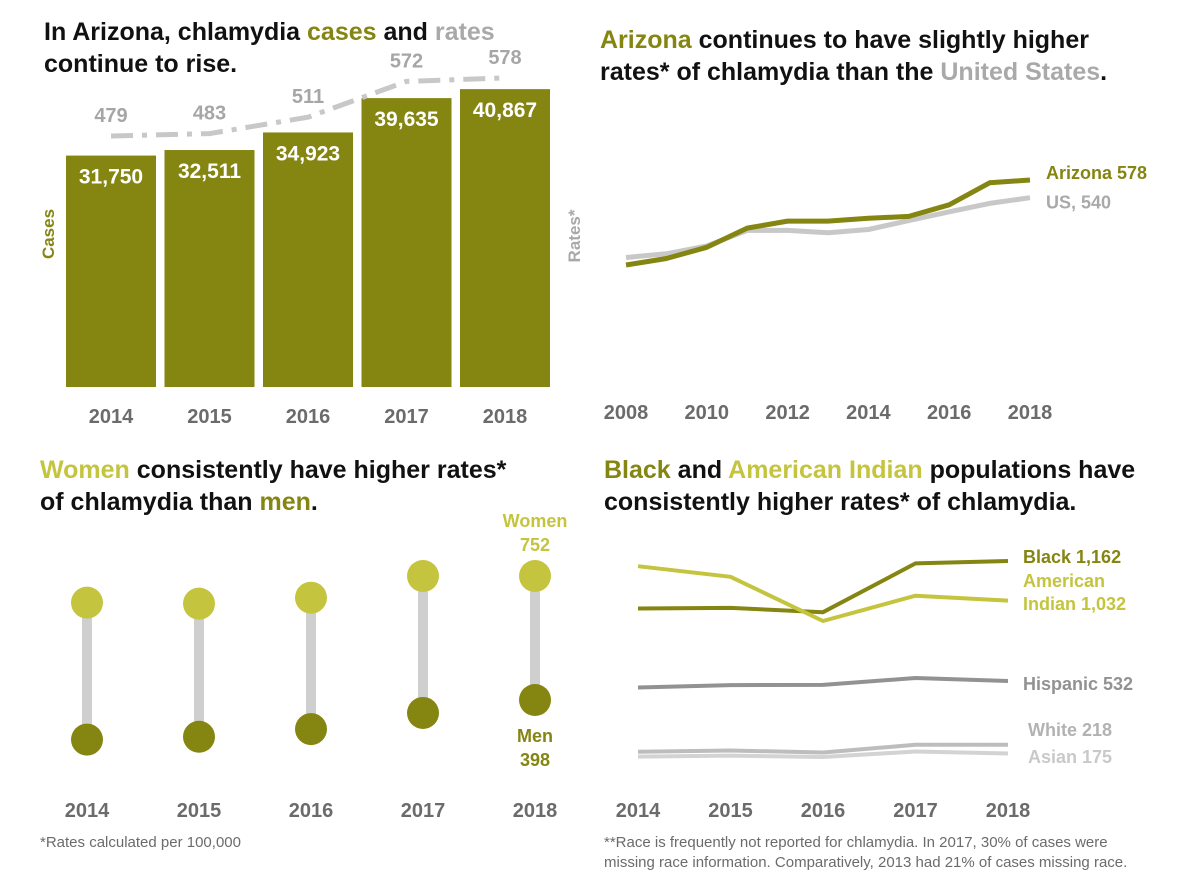 The height and width of the screenshot is (894, 1200). Describe the element at coordinates (273, 470) in the screenshot. I see `panel3-title-line1: Women consistently have higher rates*` at that location.